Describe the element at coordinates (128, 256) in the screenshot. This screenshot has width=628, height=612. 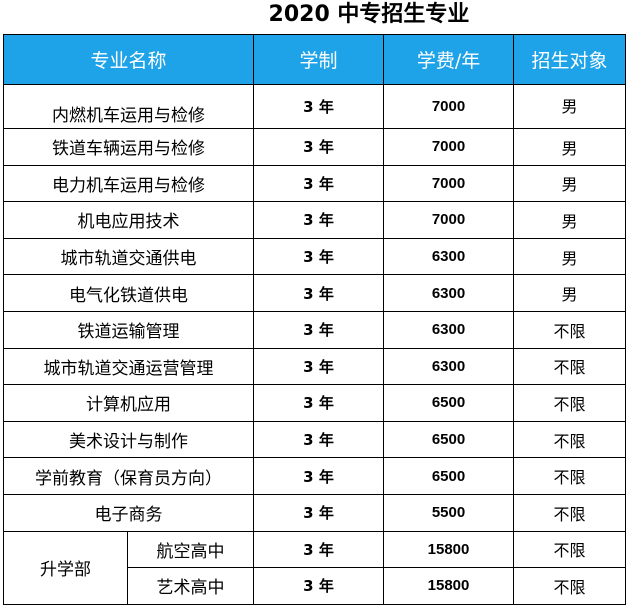
I see `major-name-cell: 城市轨道交通供电` at that location.